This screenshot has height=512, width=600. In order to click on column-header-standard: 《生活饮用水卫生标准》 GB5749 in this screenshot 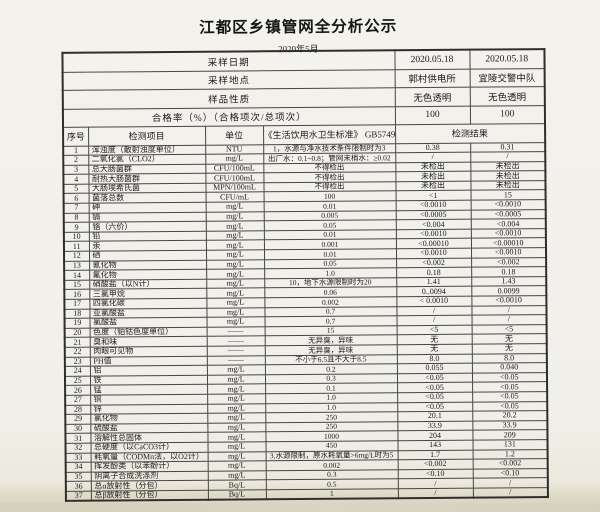, I will do `click(329, 134)`.